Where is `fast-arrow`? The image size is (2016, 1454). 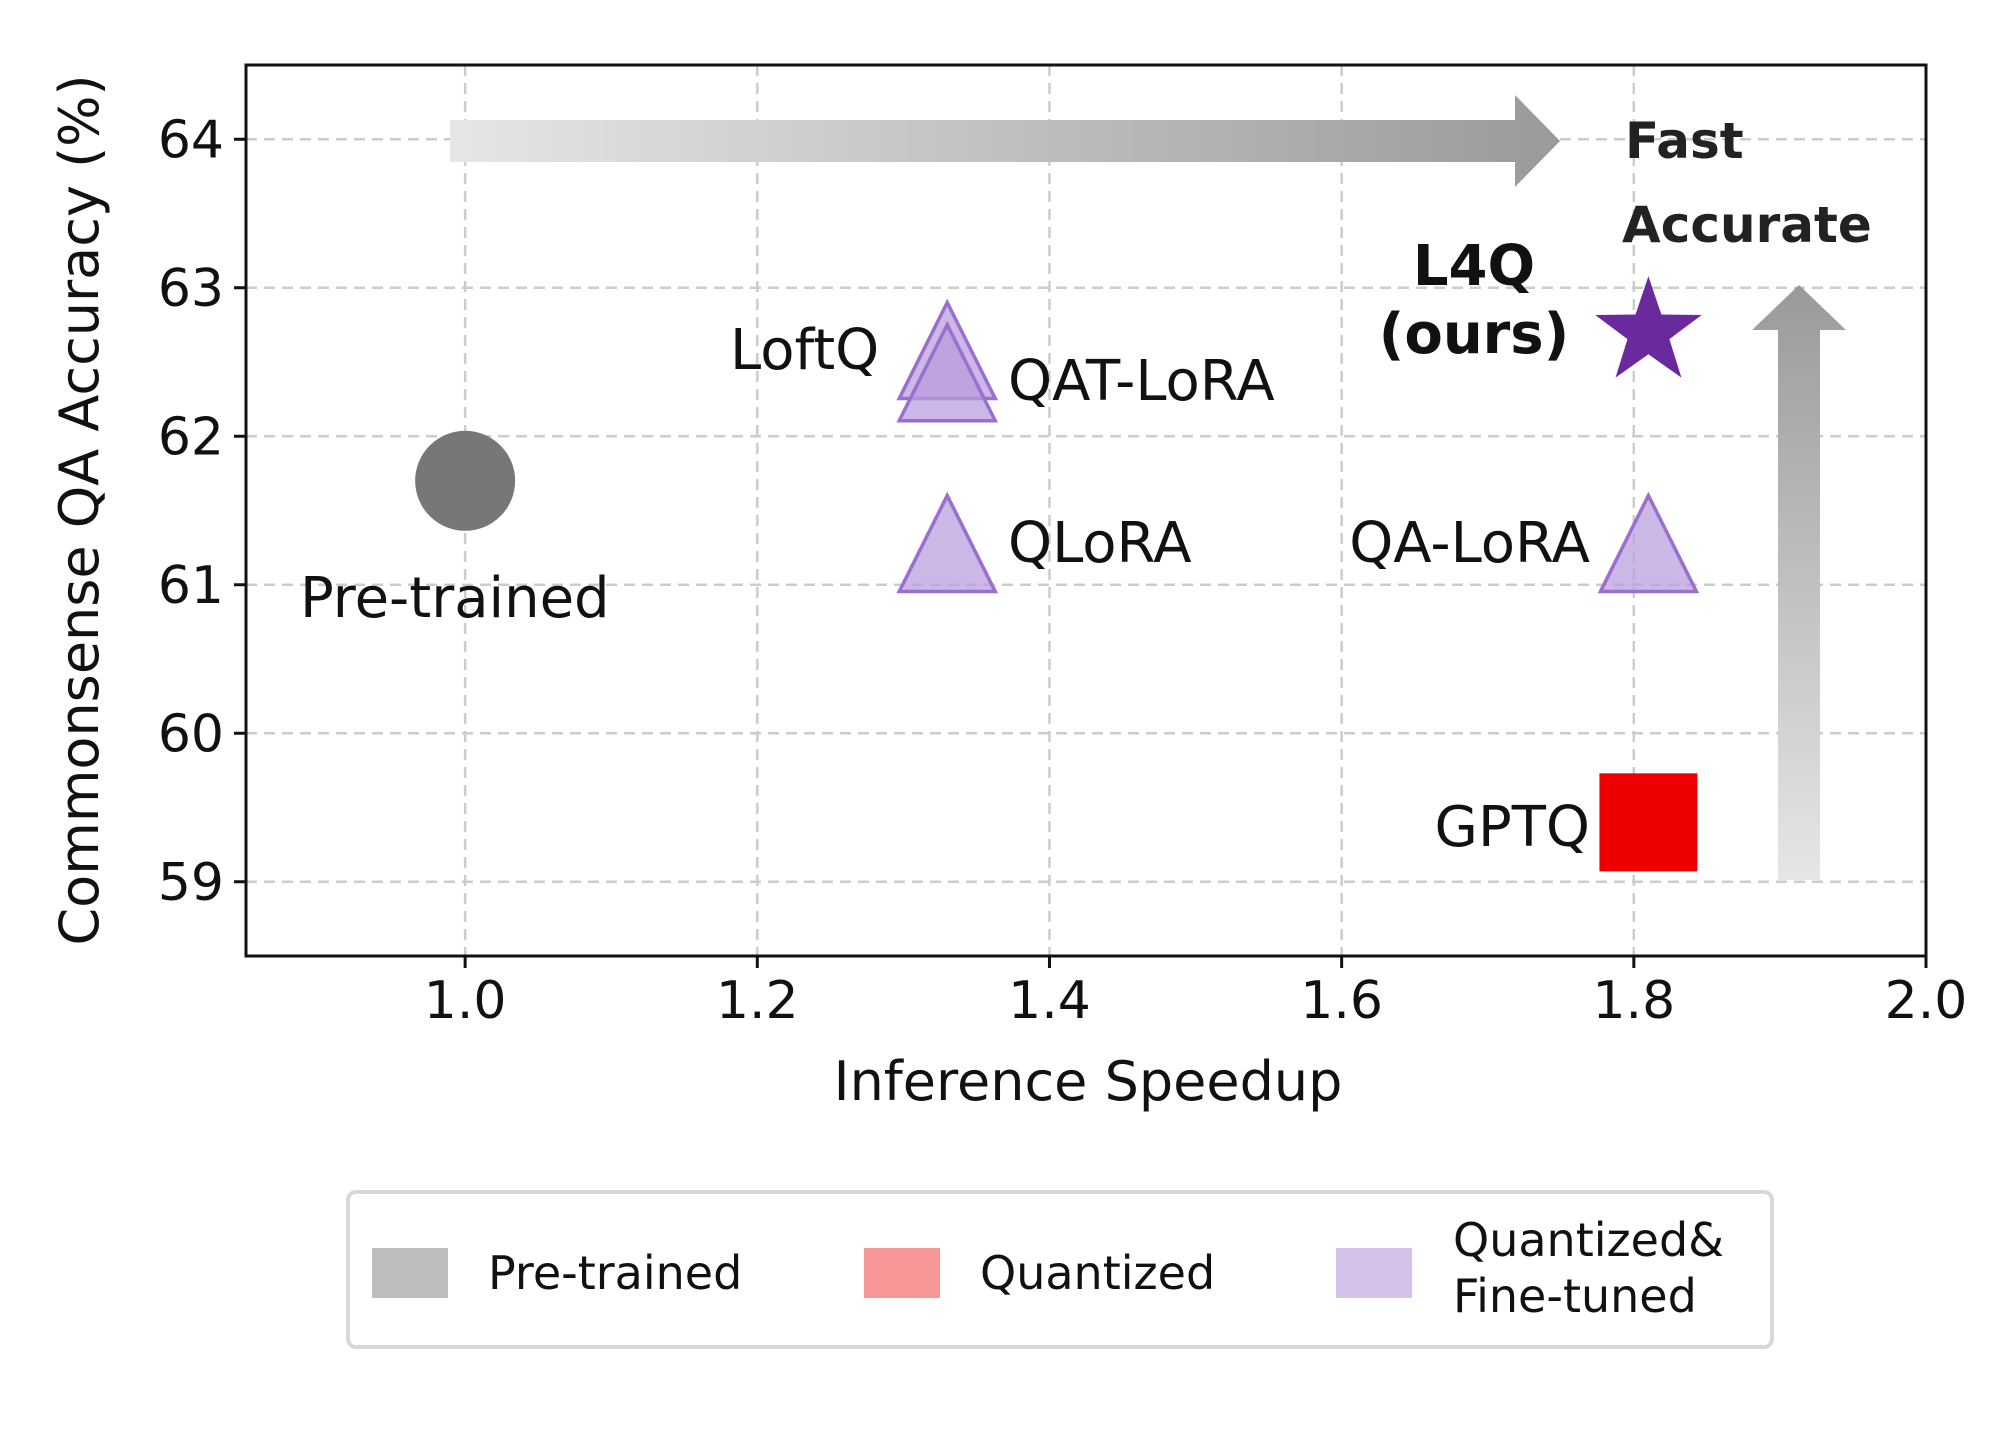
fast-arrow is located at coordinates (1005, 141).